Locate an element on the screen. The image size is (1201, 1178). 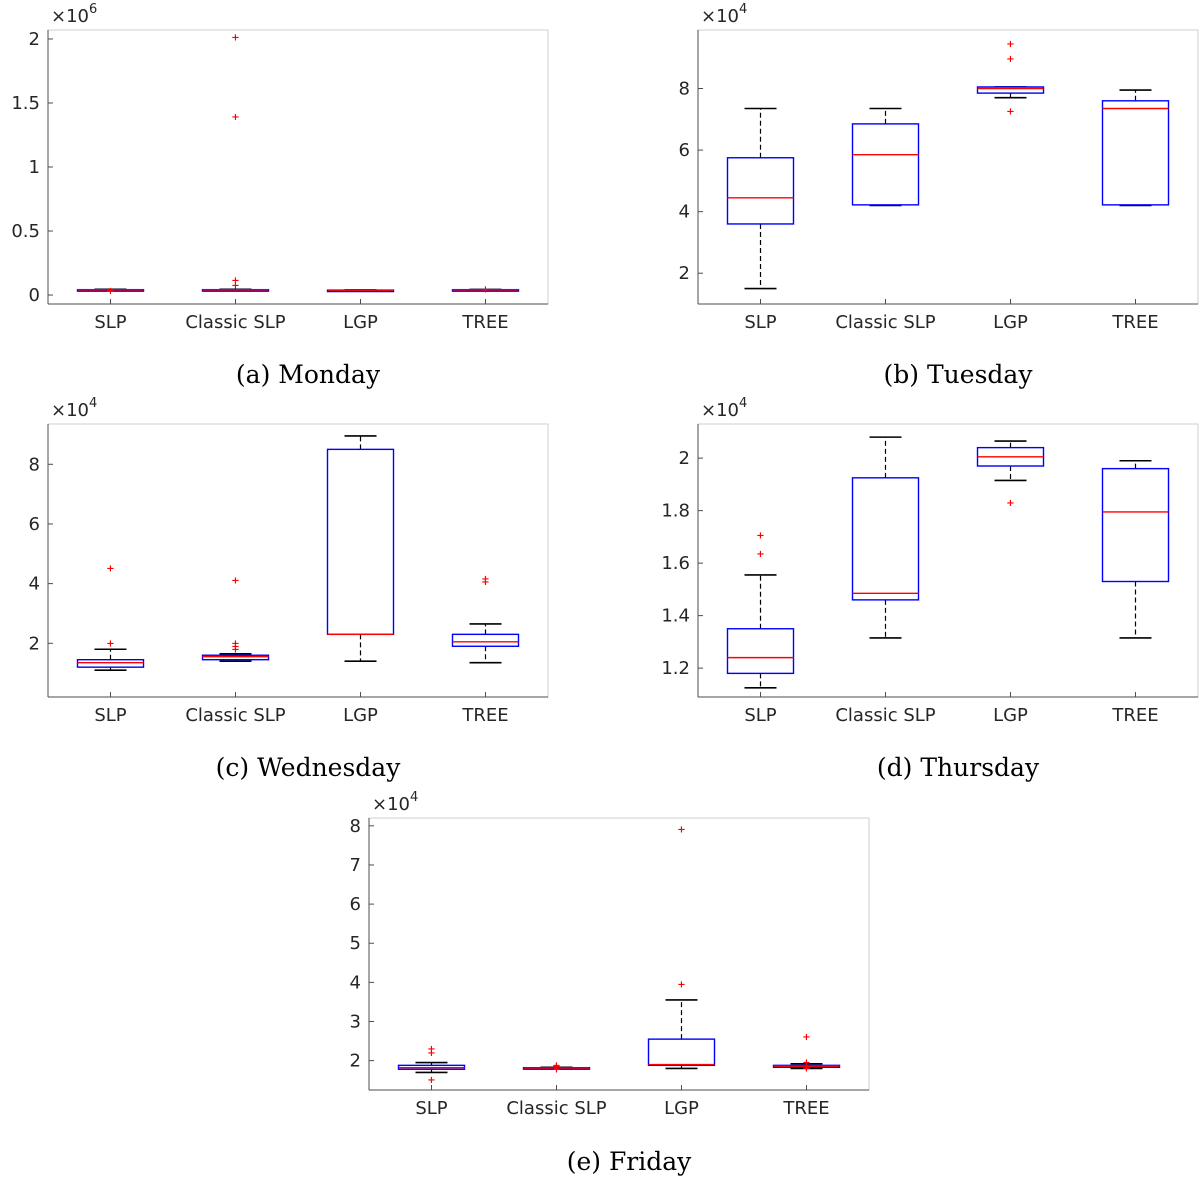
y-tick-label: 1.5 is located at coordinates (25, 103).